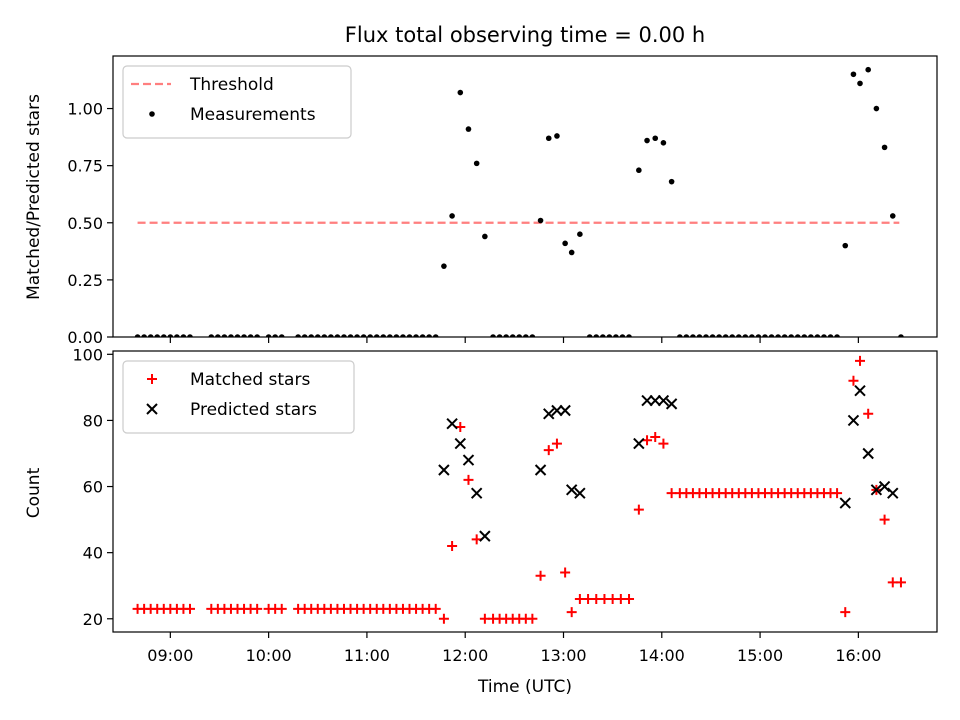 This screenshot has width=960, height=720. I want to click on chart-title: Flux total observing time = 0.00 h, so click(525, 35).